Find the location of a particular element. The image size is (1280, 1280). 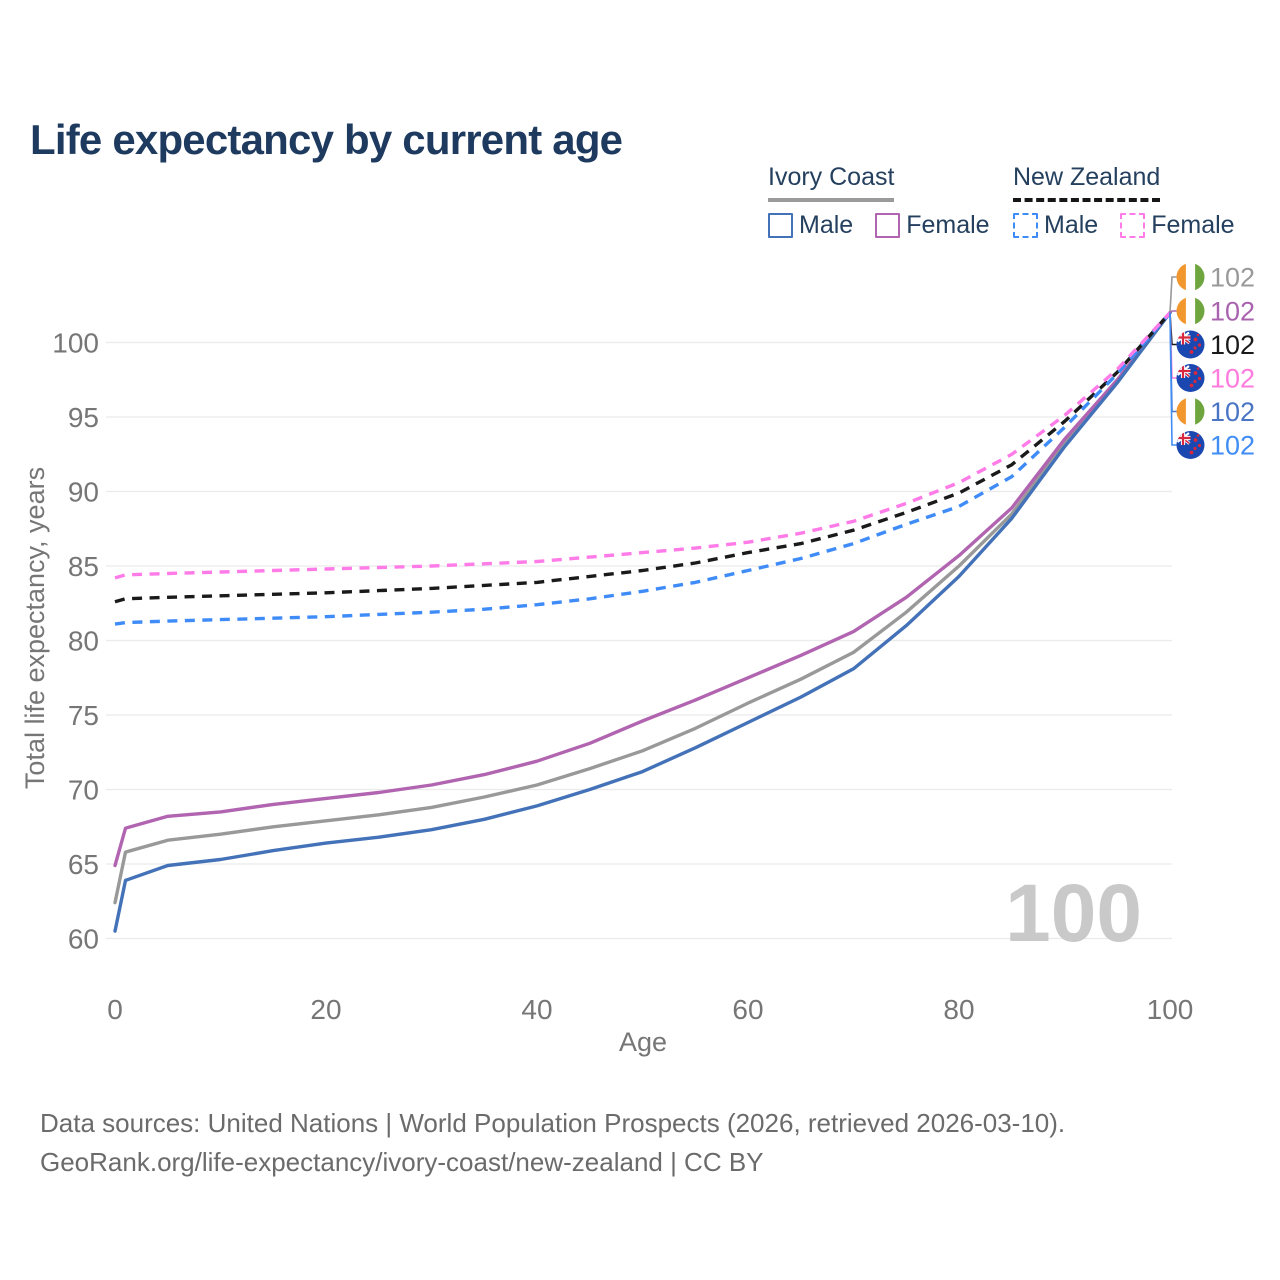

legend-item-ivory-coast-female: Female is located at coordinates (932, 225).